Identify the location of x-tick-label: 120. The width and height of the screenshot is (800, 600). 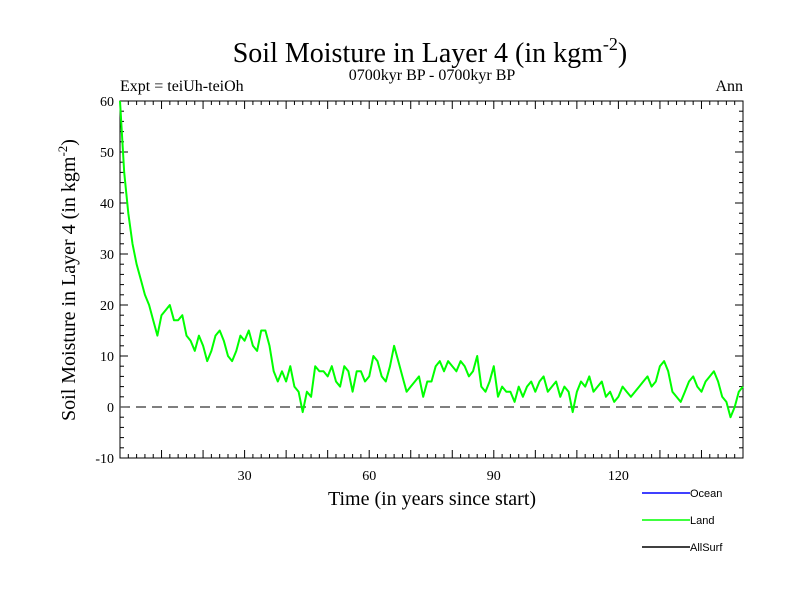
(618, 476).